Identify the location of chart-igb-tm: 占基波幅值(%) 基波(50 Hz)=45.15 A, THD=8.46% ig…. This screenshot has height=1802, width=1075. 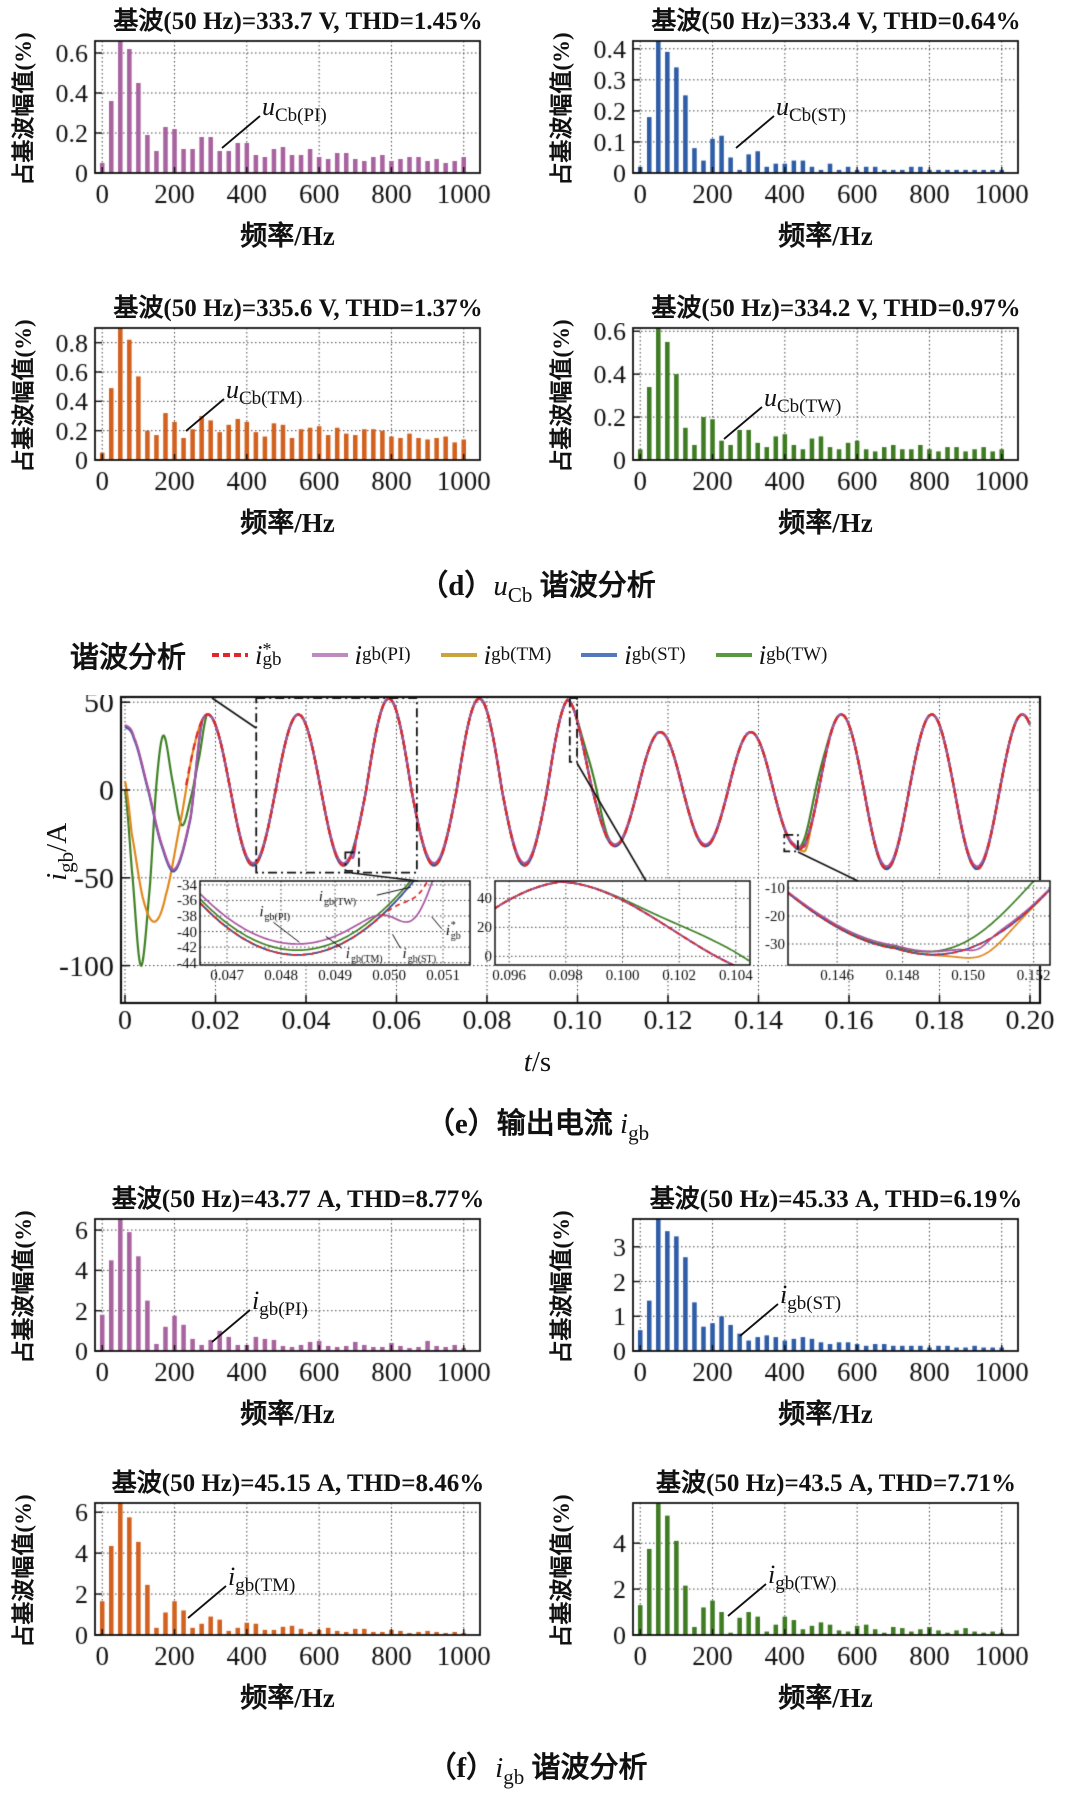
(268, 1603).